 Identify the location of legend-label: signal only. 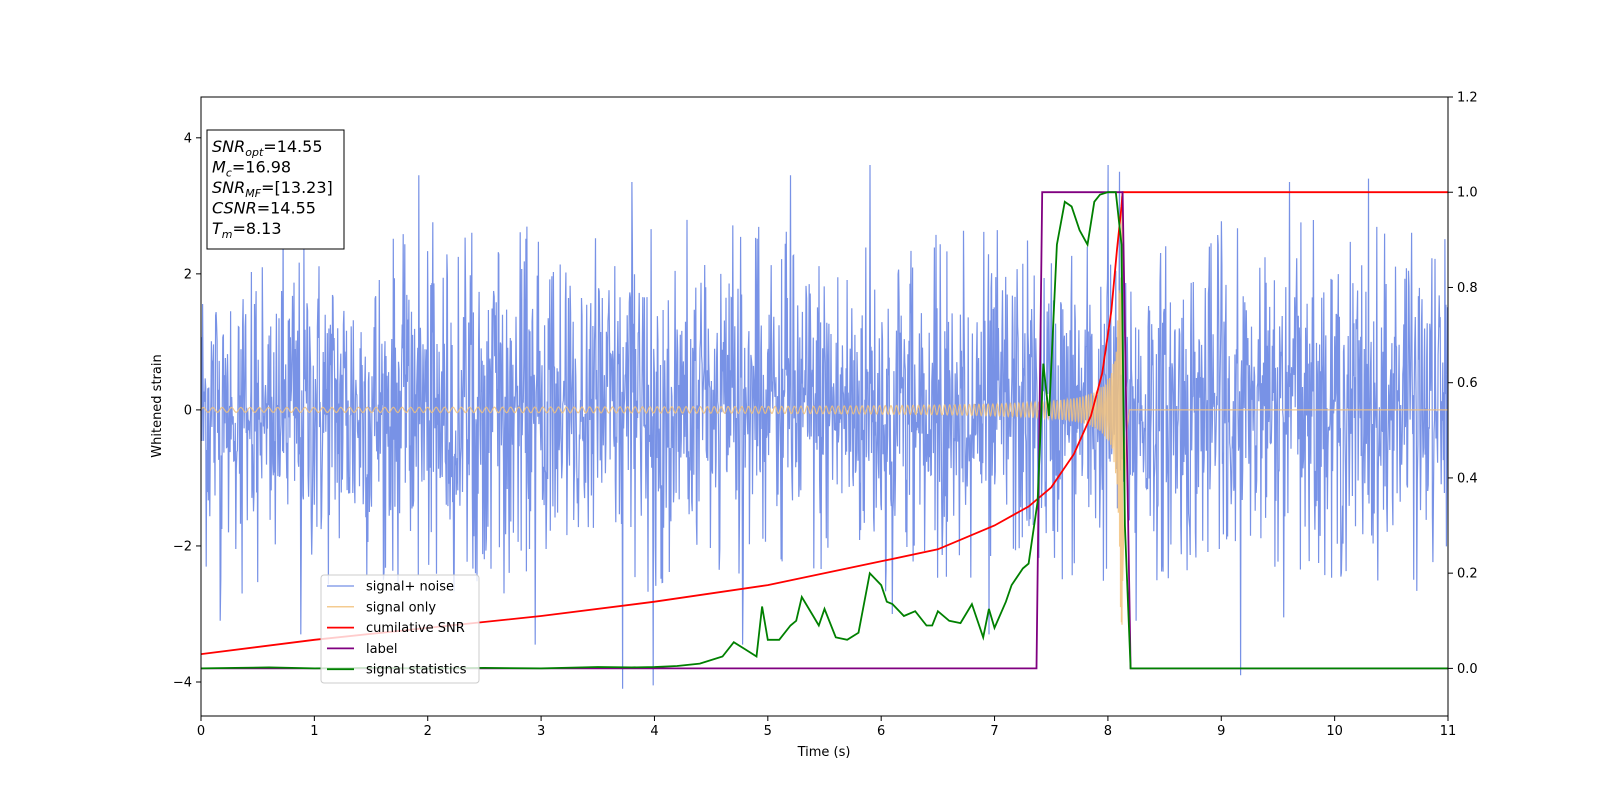
(401, 607).